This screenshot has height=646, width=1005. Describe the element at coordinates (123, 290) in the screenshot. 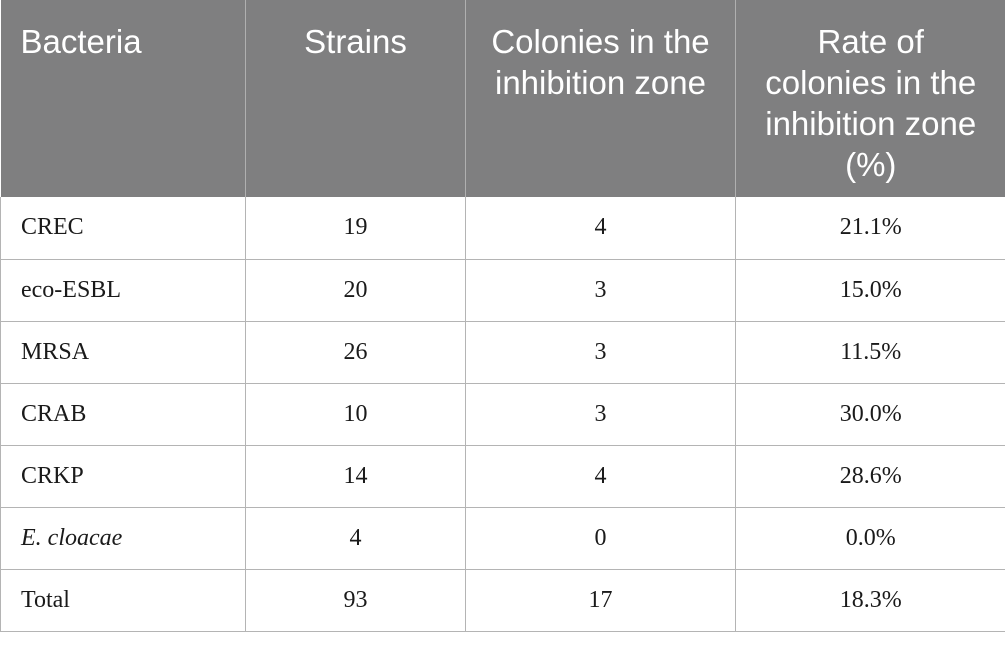

I see `table-cell: eco-ESBL` at that location.